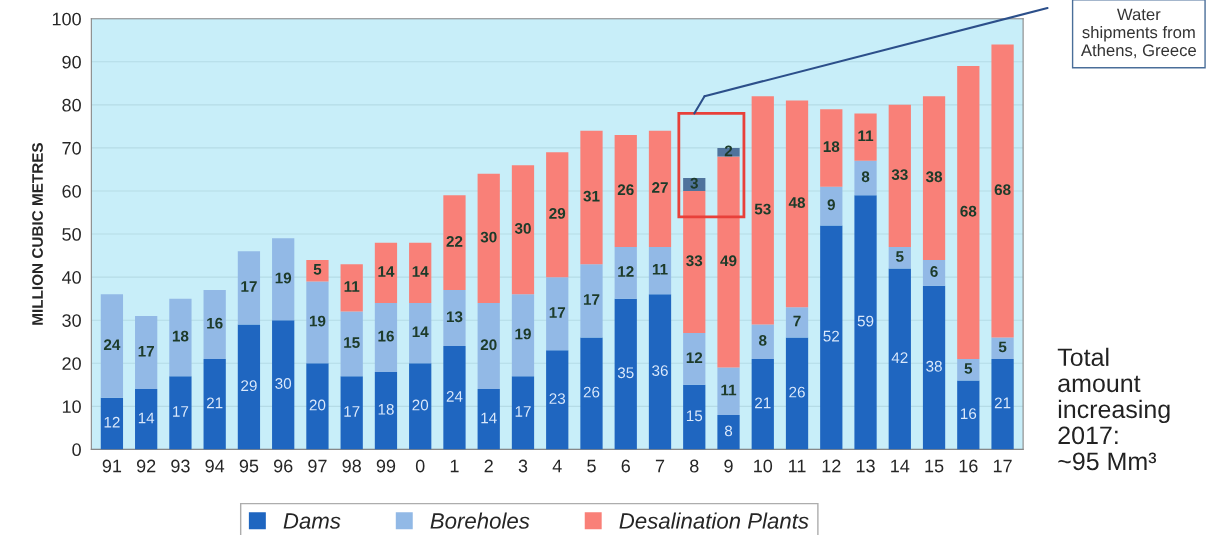 Image resolution: width=1218 pixels, height=535 pixels. I want to click on x-tick-label: 93, so click(180, 466).